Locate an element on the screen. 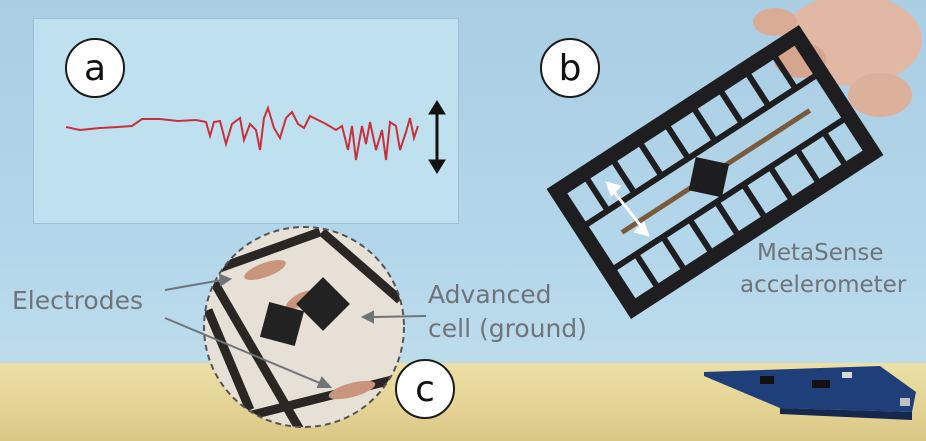 The height and width of the screenshot is (441, 926). circuit-board is located at coordinates (810, 393).